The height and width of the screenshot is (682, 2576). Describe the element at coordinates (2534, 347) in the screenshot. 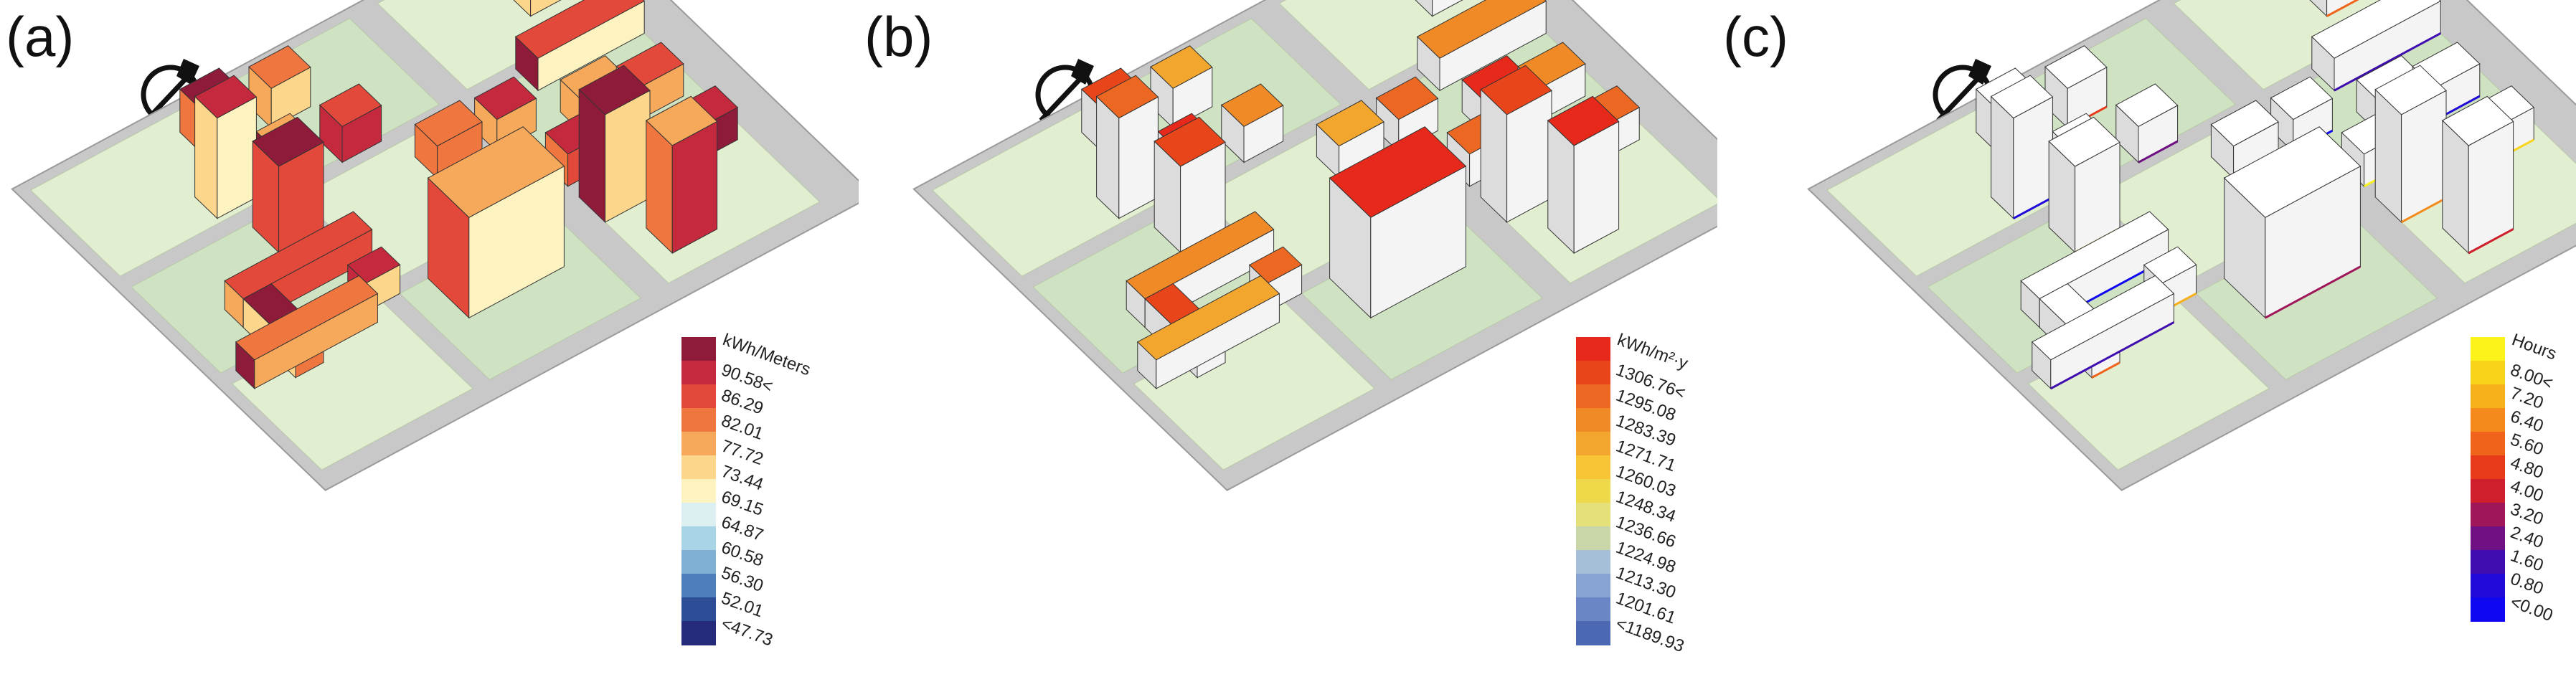

I see `legend-unit-label: Hours` at that location.